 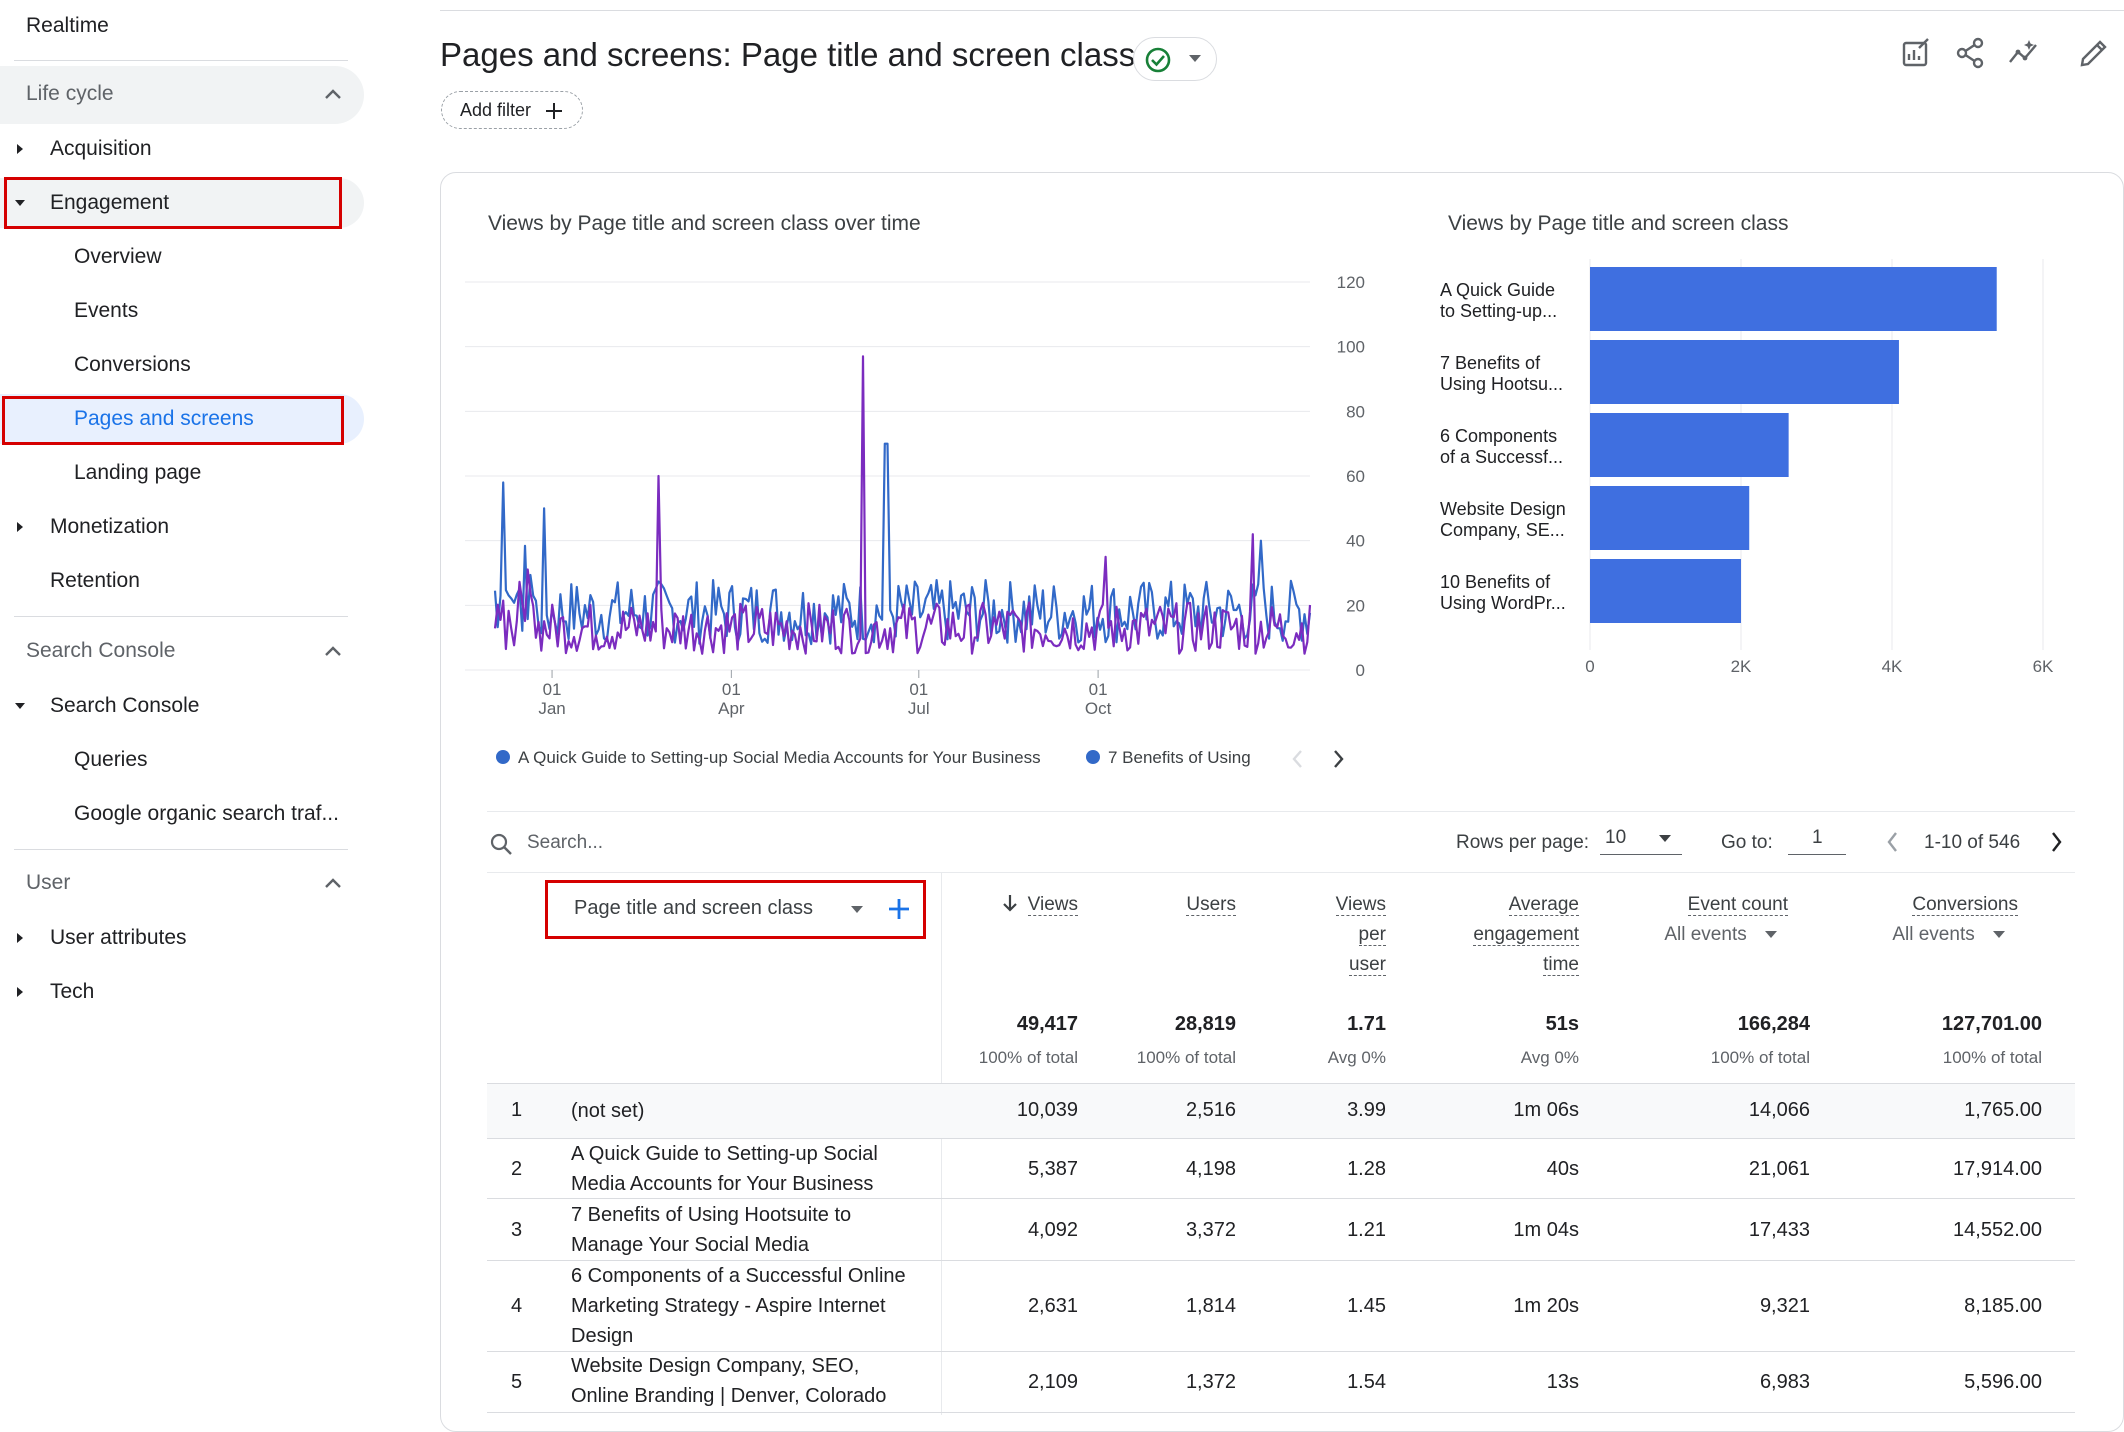 What do you see at coordinates (1355, 541) in the screenshot?
I see `y-tick-label: 40` at bounding box center [1355, 541].